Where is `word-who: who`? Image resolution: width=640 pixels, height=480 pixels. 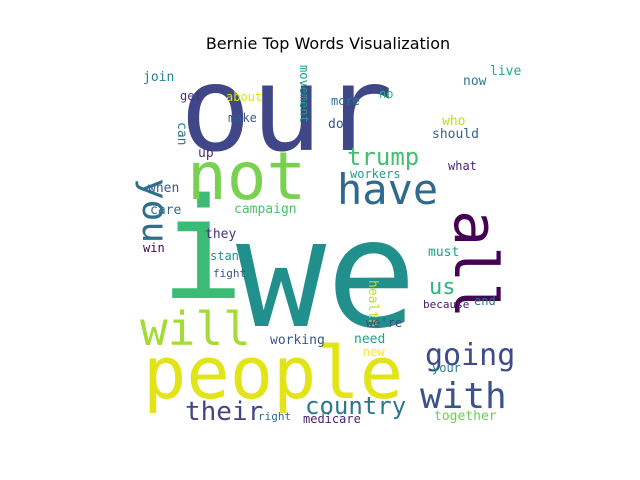
word-who: who is located at coordinates (453, 121).